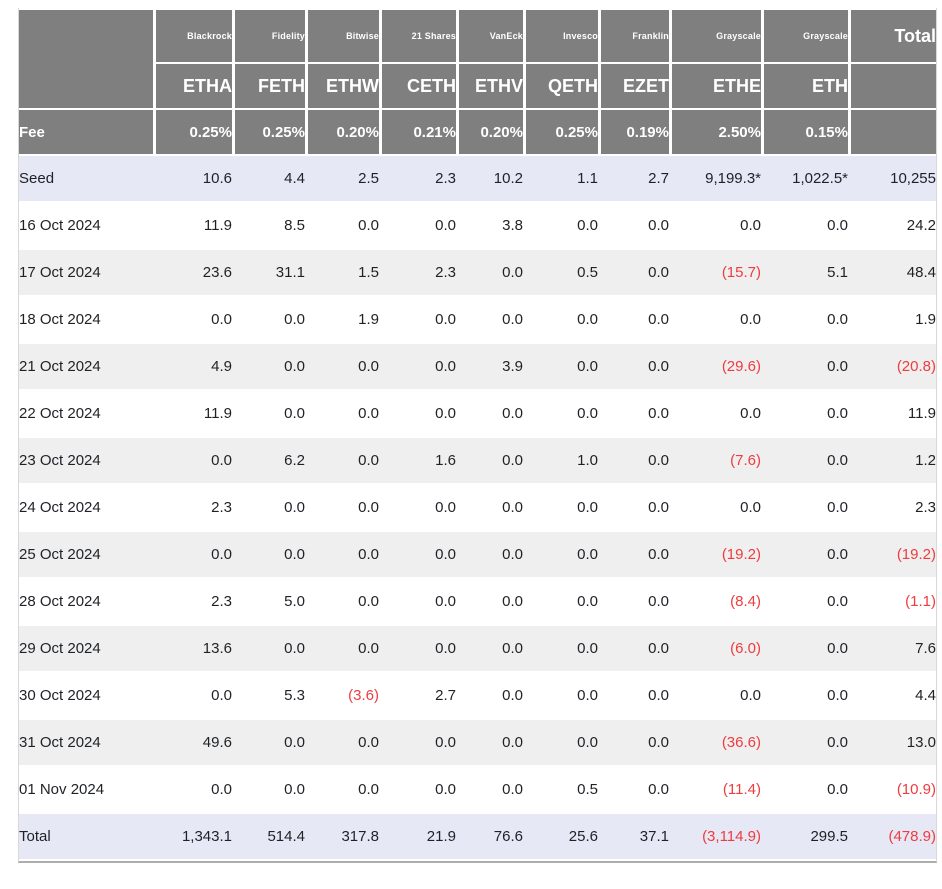  What do you see at coordinates (804, 132) in the screenshot?
I see `fee-value: 0.15%` at bounding box center [804, 132].